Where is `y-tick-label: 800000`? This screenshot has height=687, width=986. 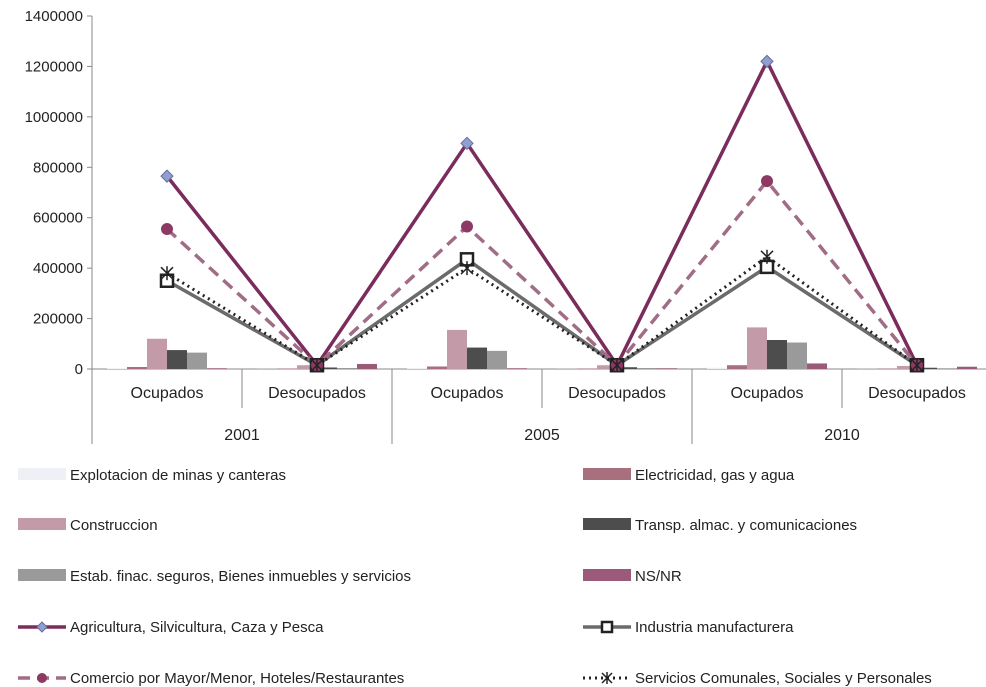 y-tick-label: 800000 is located at coordinates (58, 167).